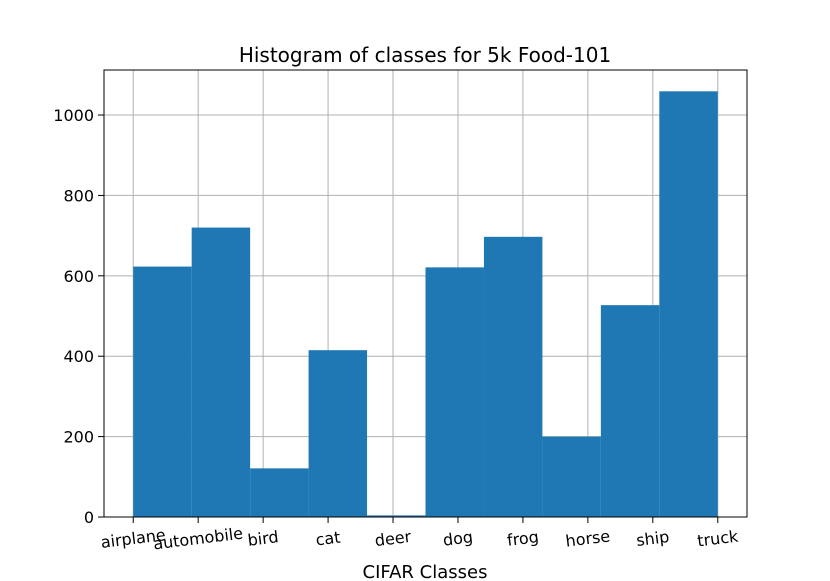 Image resolution: width=830 pixels, height=581 pixels. Describe the element at coordinates (198, 539) in the screenshot. I see `x-tick-label: automobile` at that location.